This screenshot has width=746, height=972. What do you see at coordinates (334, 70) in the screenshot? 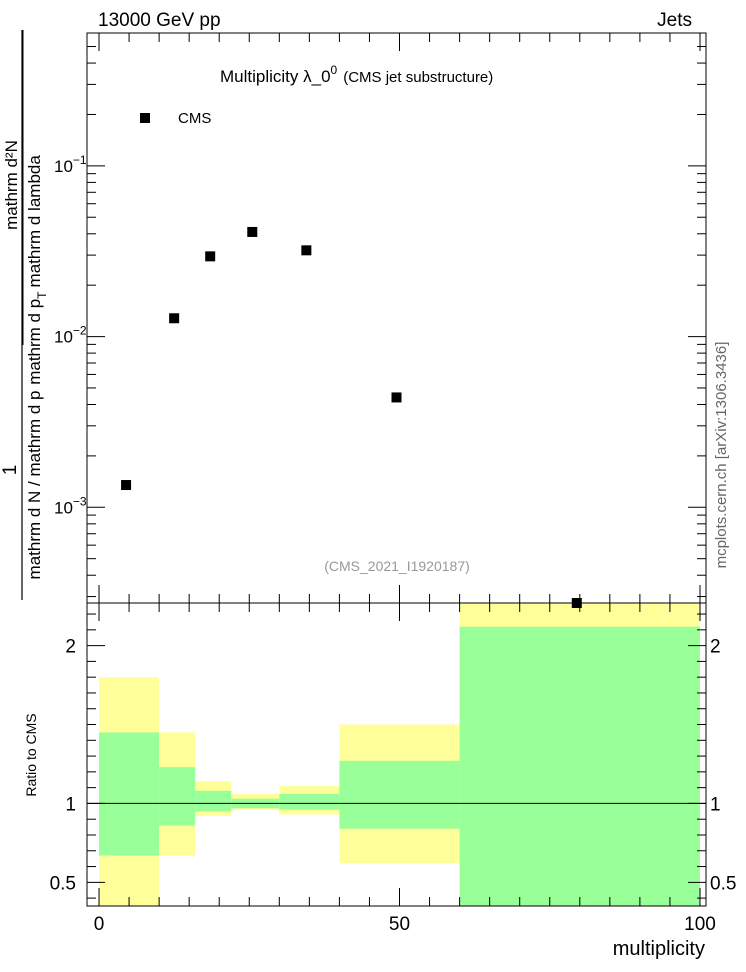
I see `chart-title-sup: 0` at bounding box center [334, 70].